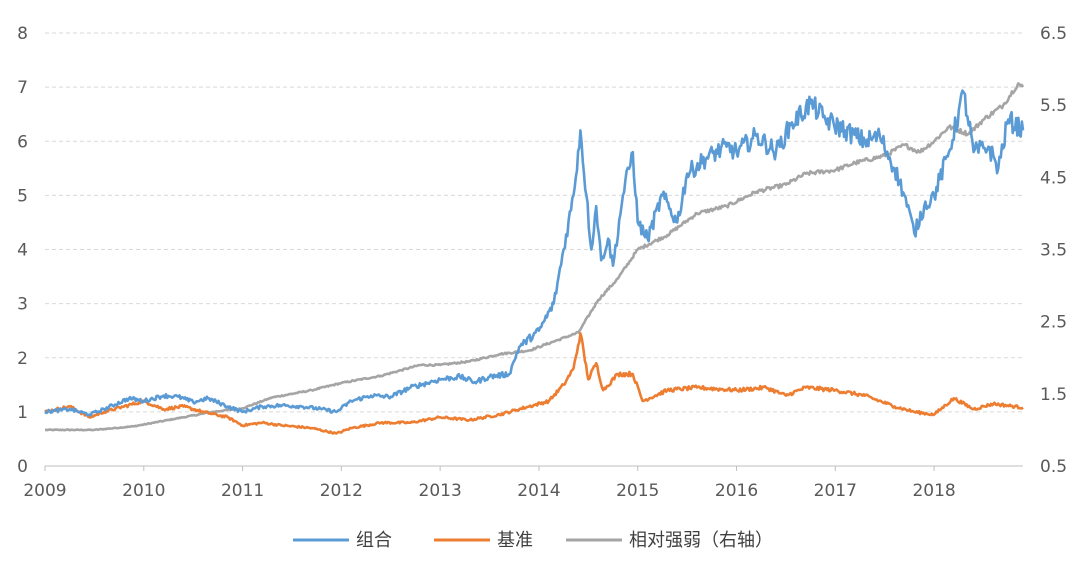 Image resolution: width=1083 pixels, height=564 pixels. I want to click on right-y-tick-label: 4.5, so click(1053, 178).